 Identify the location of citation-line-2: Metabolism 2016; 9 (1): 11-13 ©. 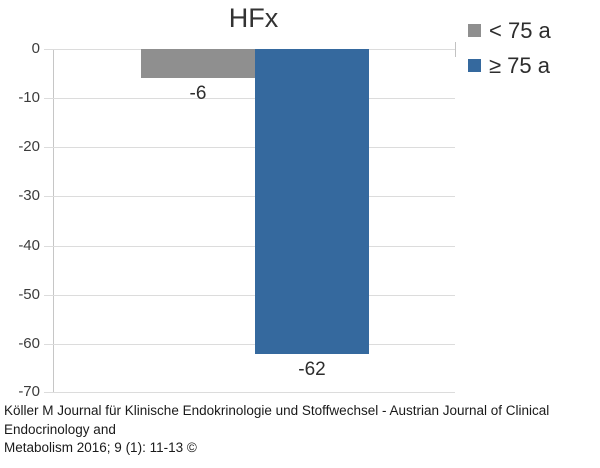
(100, 447).